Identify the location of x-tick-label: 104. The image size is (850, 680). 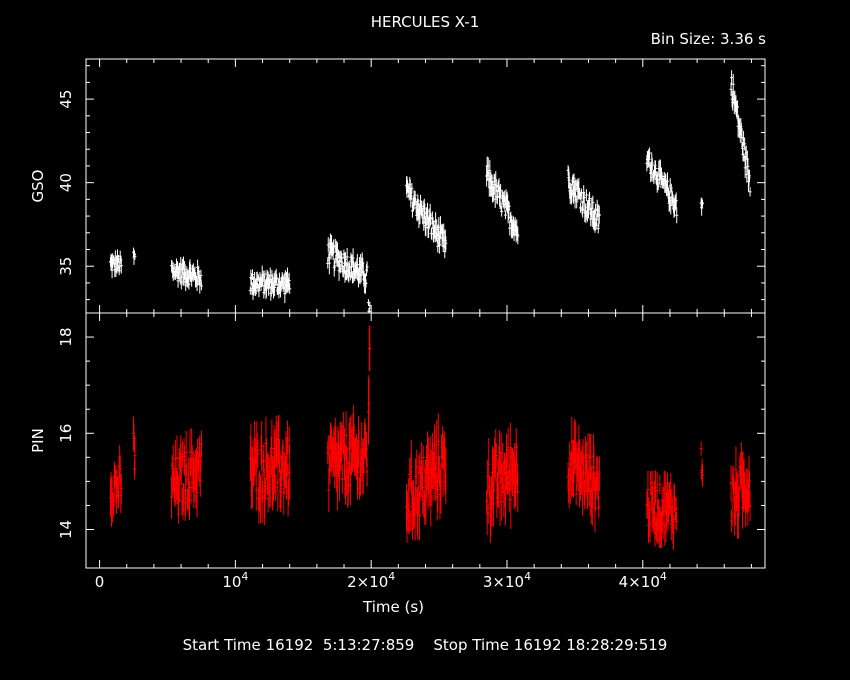
(235, 580).